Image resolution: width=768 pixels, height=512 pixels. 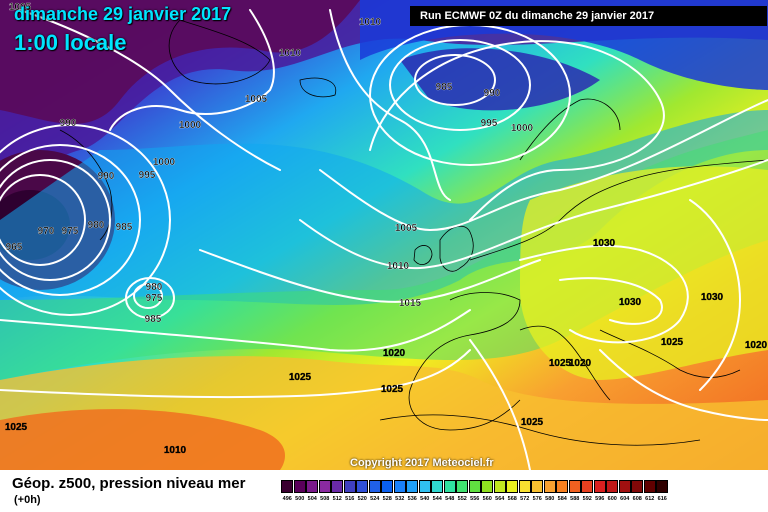 I want to click on scale-label: 532, so click(x=400, y=499).